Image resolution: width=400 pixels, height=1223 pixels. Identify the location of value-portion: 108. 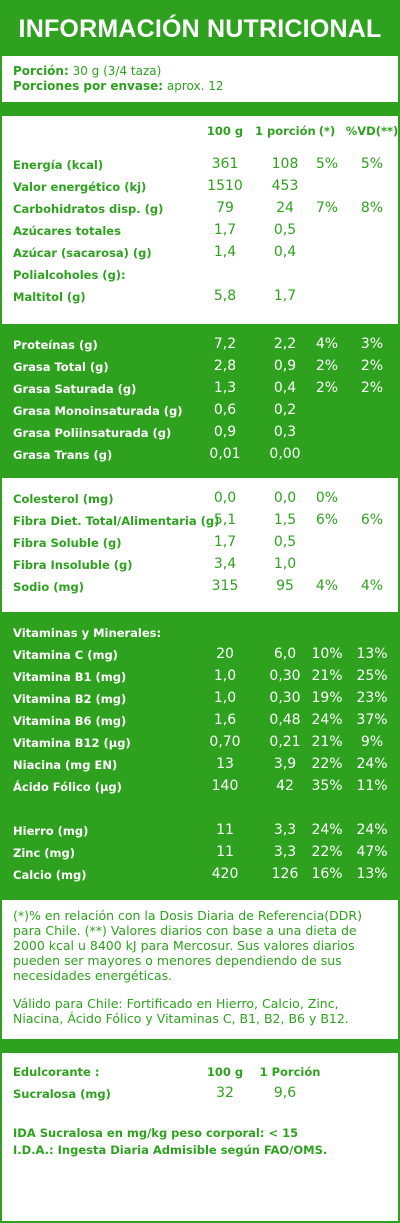
(285, 164).